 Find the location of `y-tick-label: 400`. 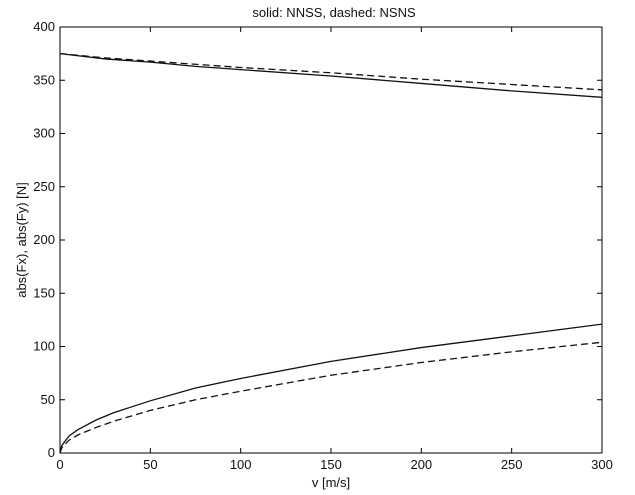

y-tick-label: 400 is located at coordinates (44, 26).